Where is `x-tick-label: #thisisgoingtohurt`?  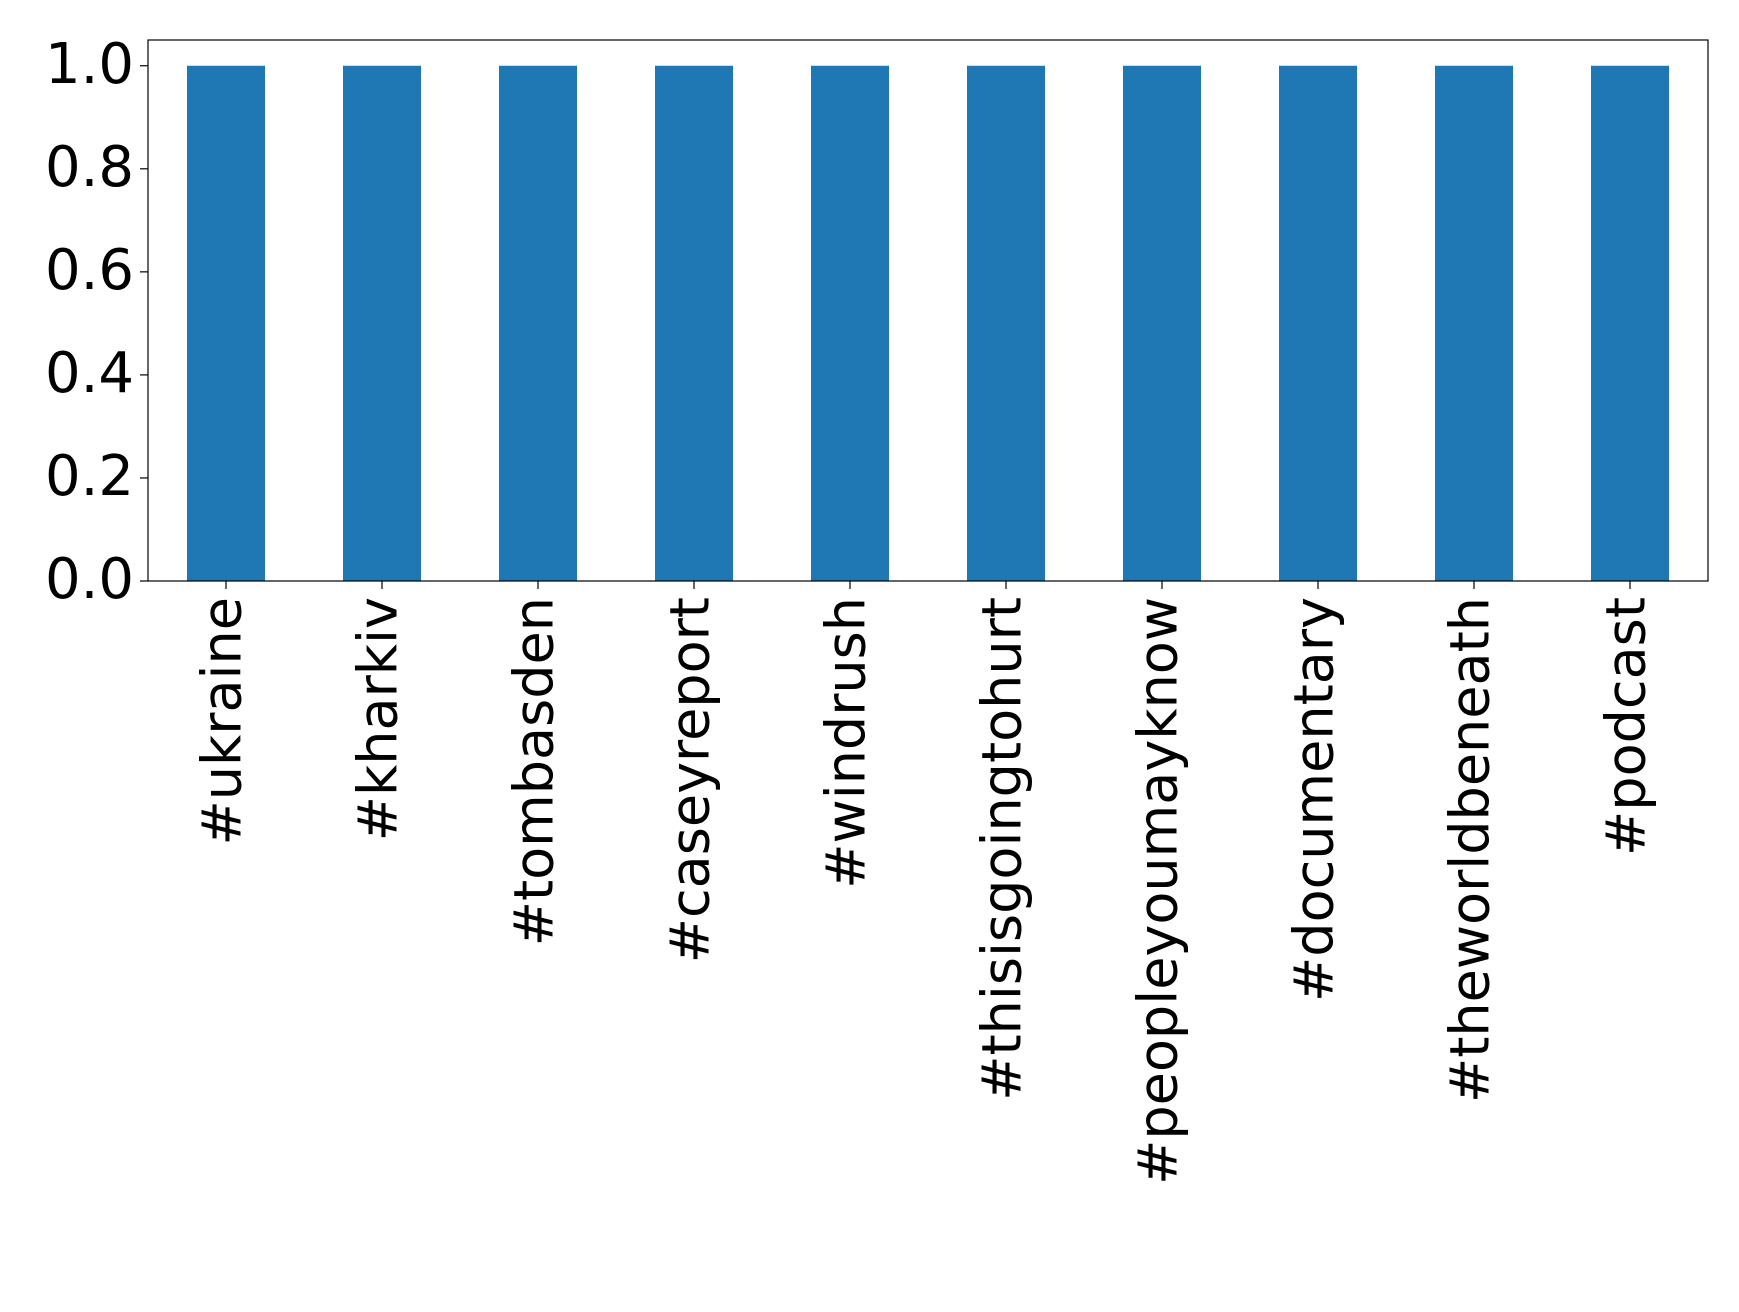
x-tick-label: #thisisgoingtohurt is located at coordinates (1002, 849).